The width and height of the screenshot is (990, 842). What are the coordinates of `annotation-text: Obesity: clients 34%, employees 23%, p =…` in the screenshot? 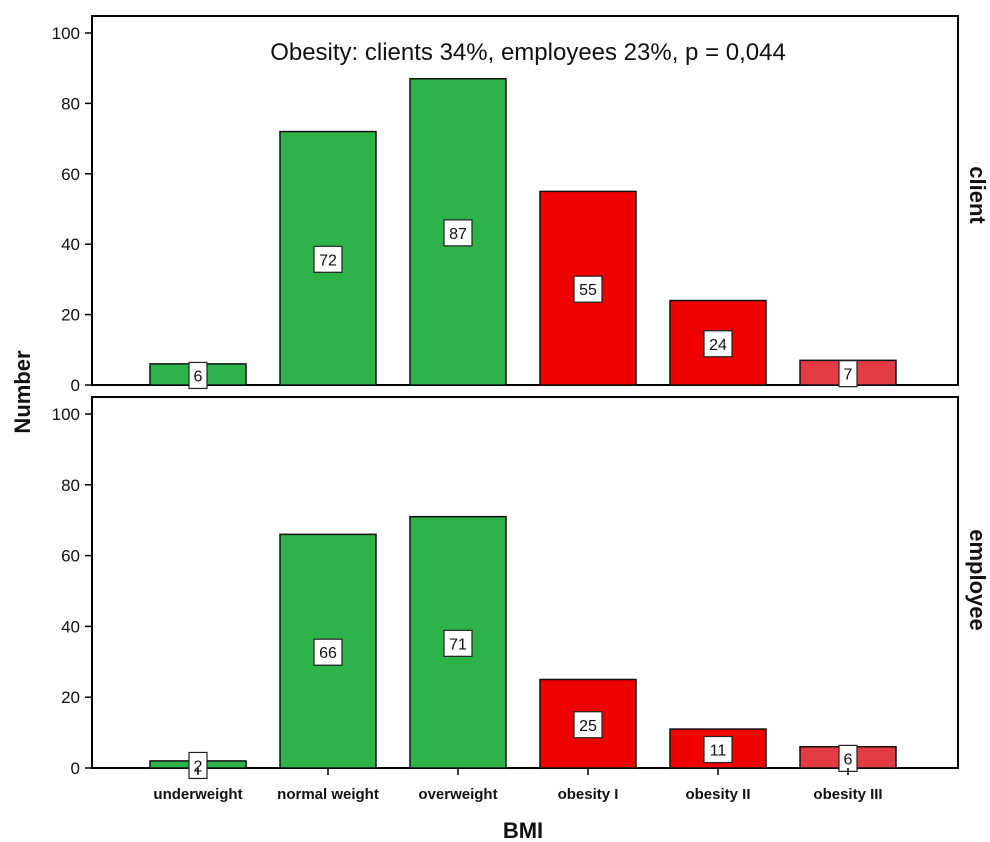 It's located at (528, 52).